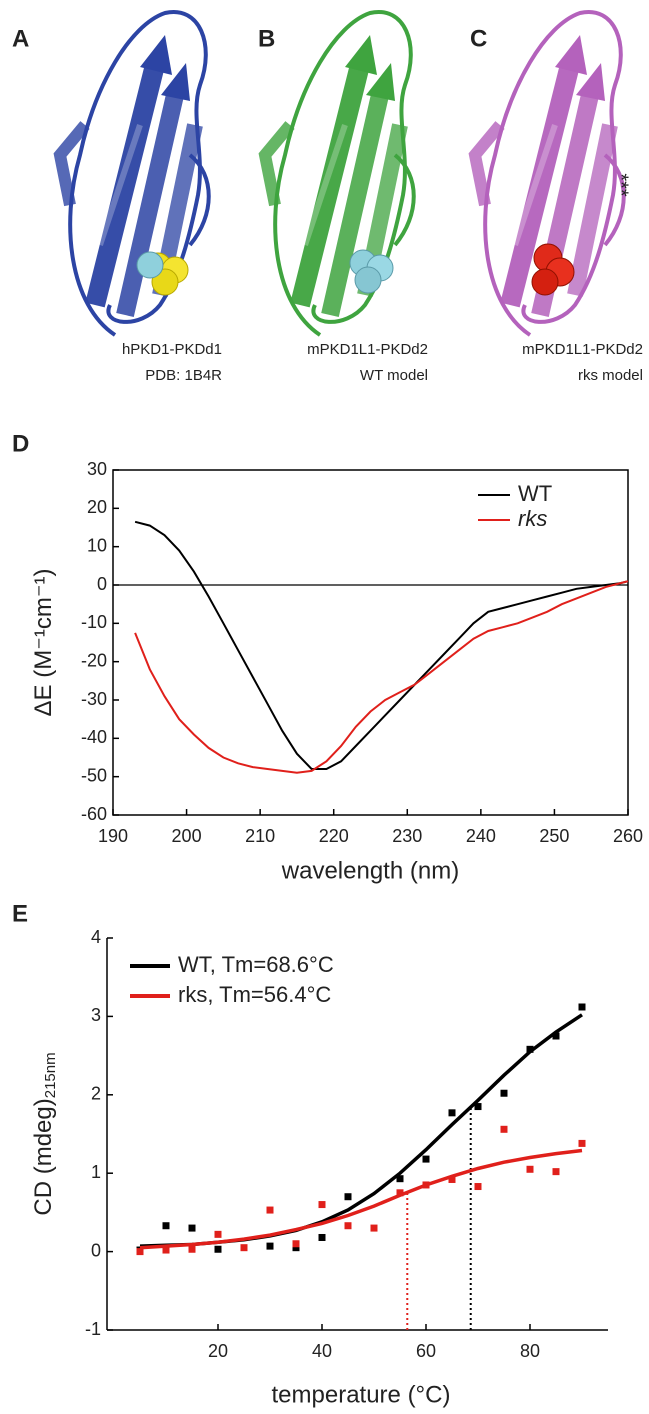  I want to click on annotation: ***, so click(621, 185).